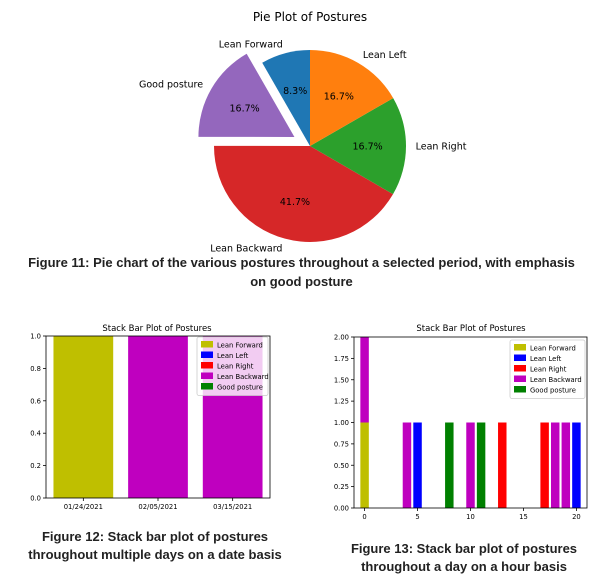  I want to click on y-tick-label: 1.0, so click(35, 337).